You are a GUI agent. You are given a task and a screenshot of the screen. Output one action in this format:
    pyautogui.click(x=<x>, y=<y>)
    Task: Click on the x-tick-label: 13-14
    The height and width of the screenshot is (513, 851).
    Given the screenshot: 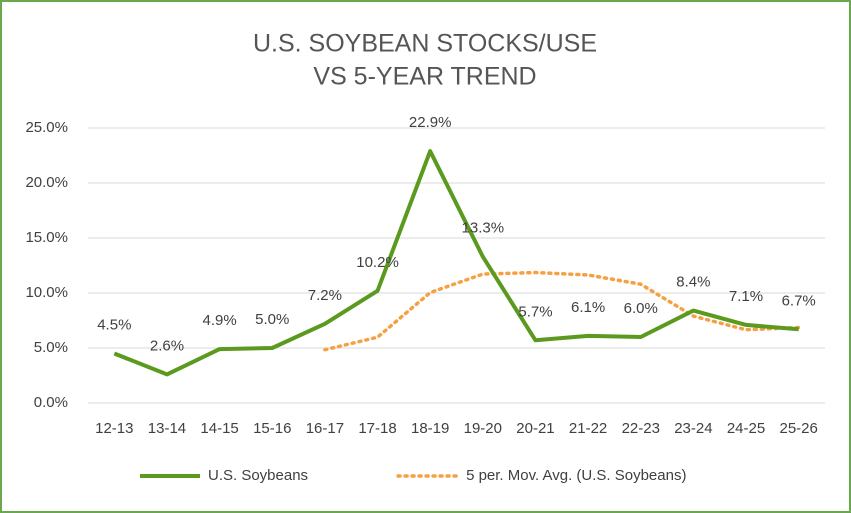 What is the action you would take?
    pyautogui.click(x=167, y=428)
    